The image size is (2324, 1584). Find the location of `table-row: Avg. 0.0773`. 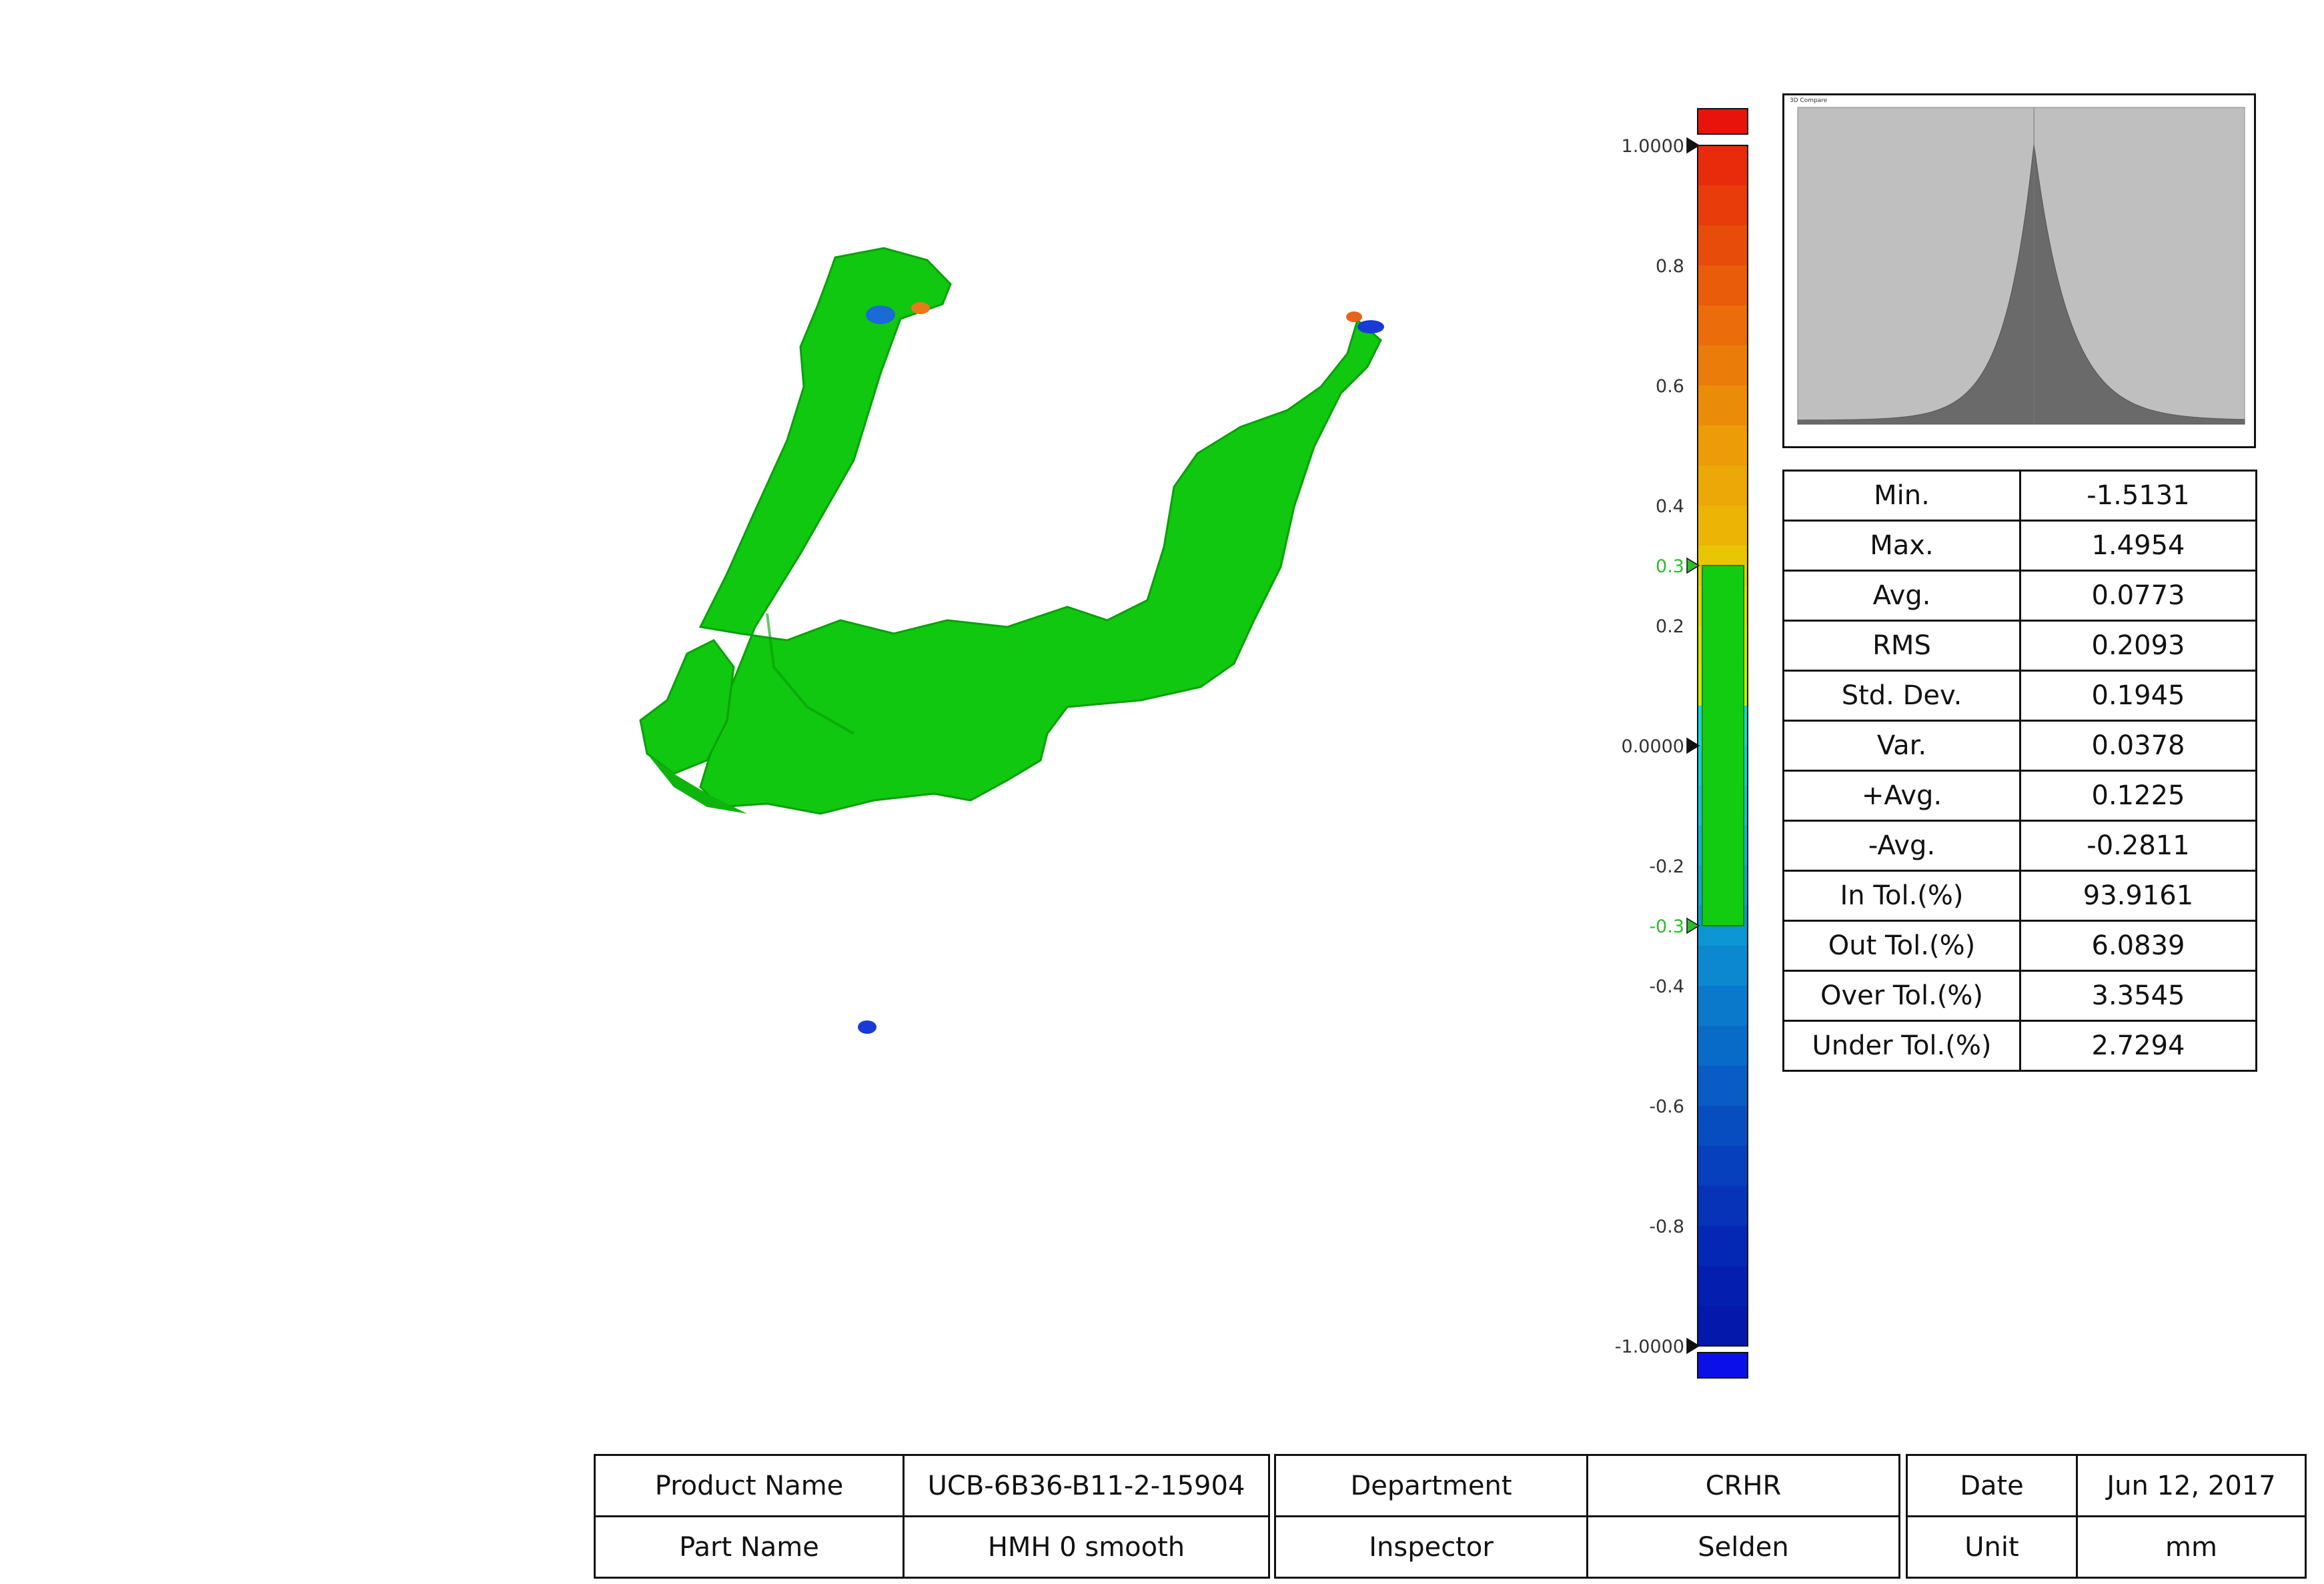

table-row: Avg. 0.0773 is located at coordinates (2019, 596).